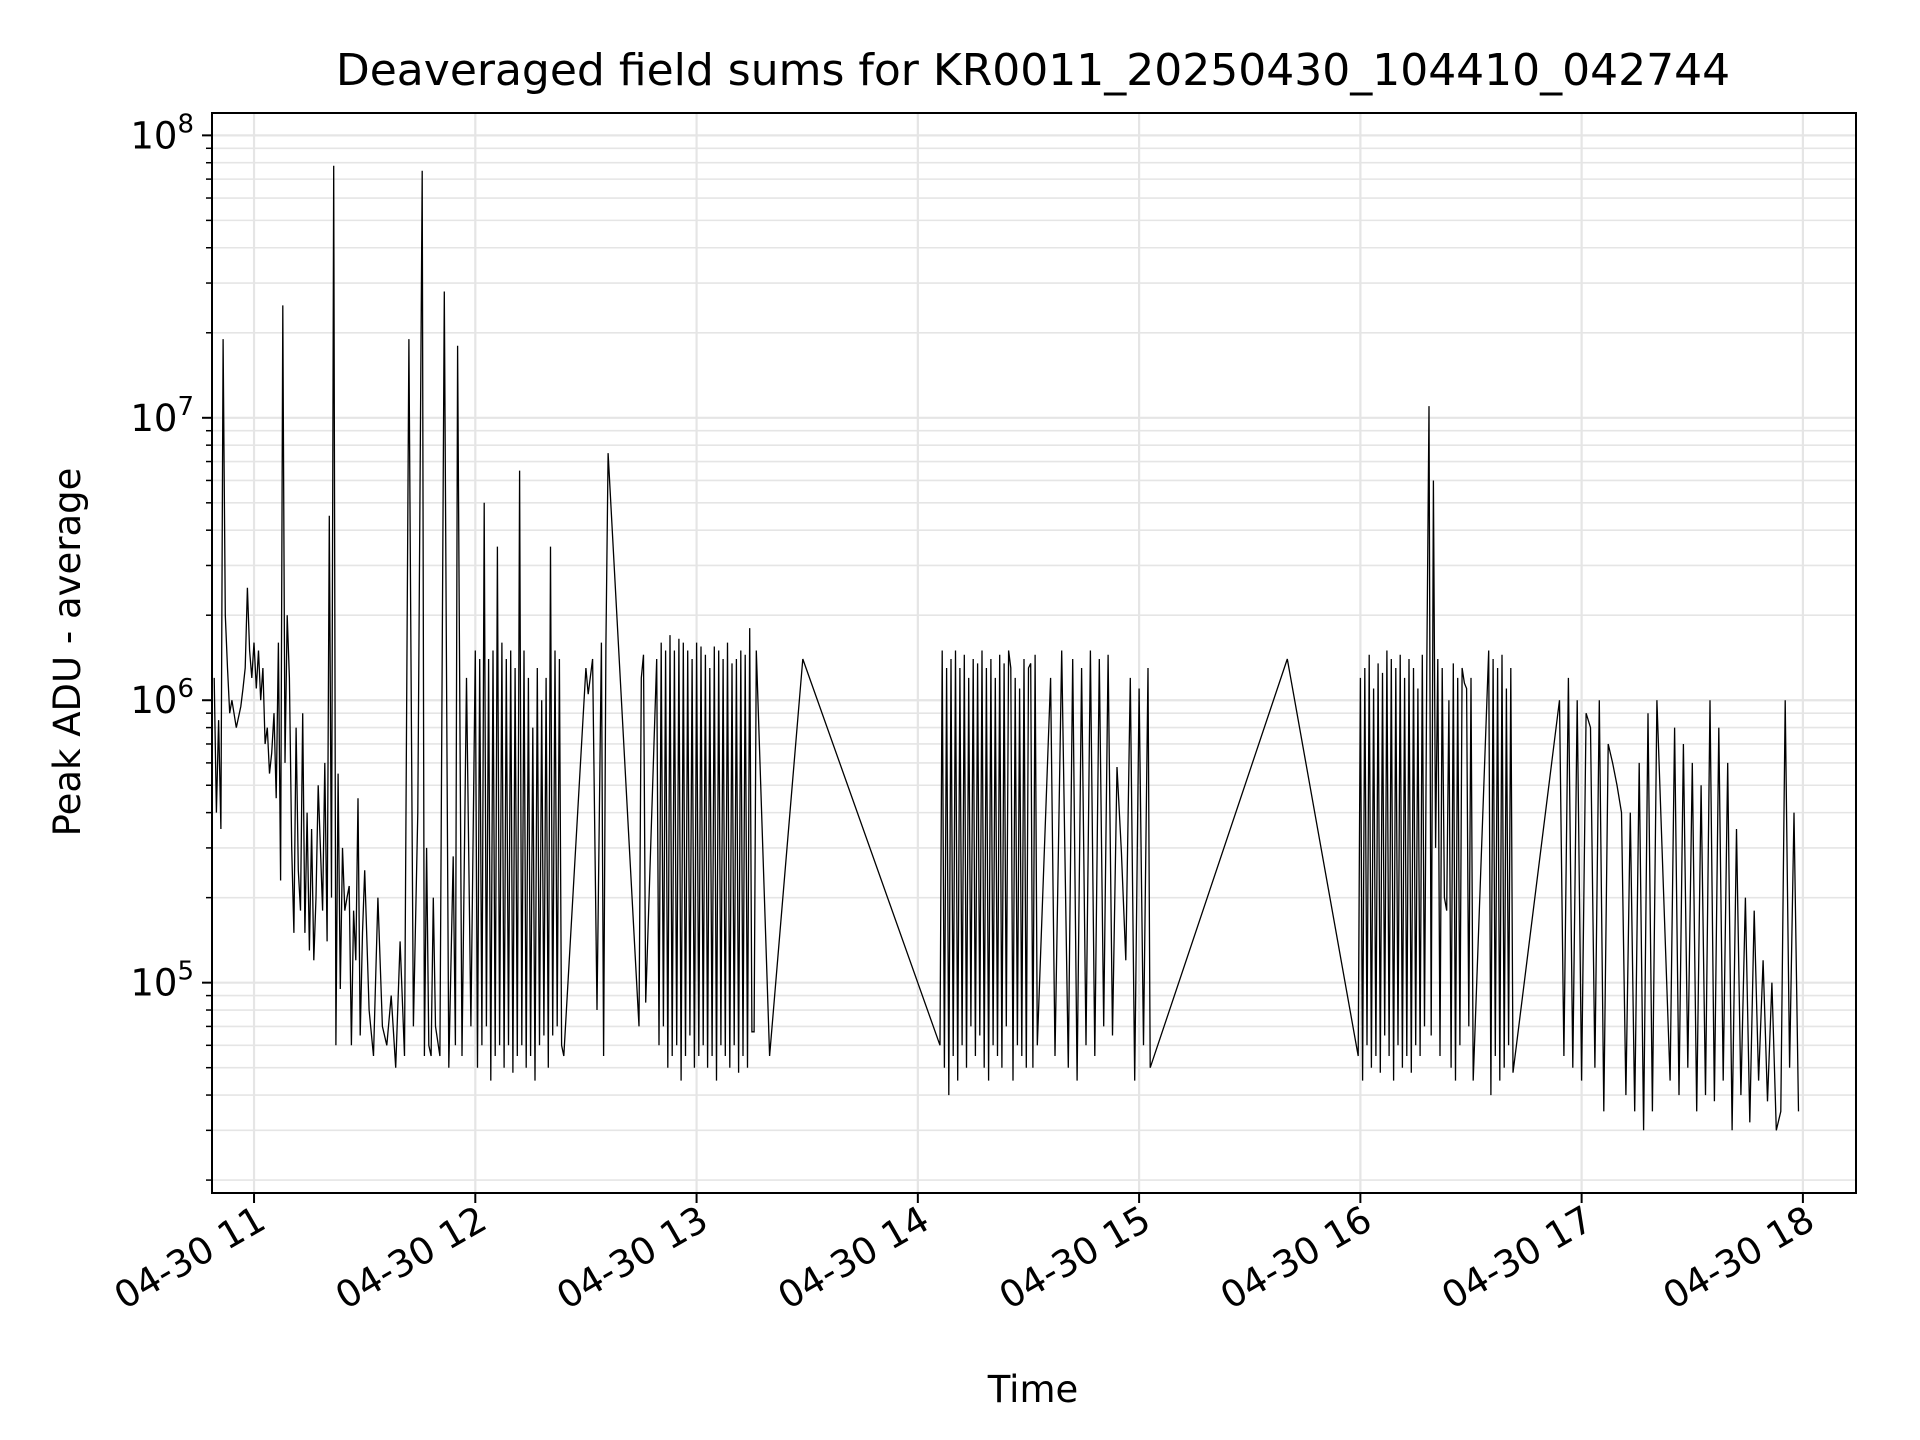 Image resolution: width=1920 pixels, height=1440 pixels. I want to click on y-axis-label: Peak ADU - average, so click(67, 652).